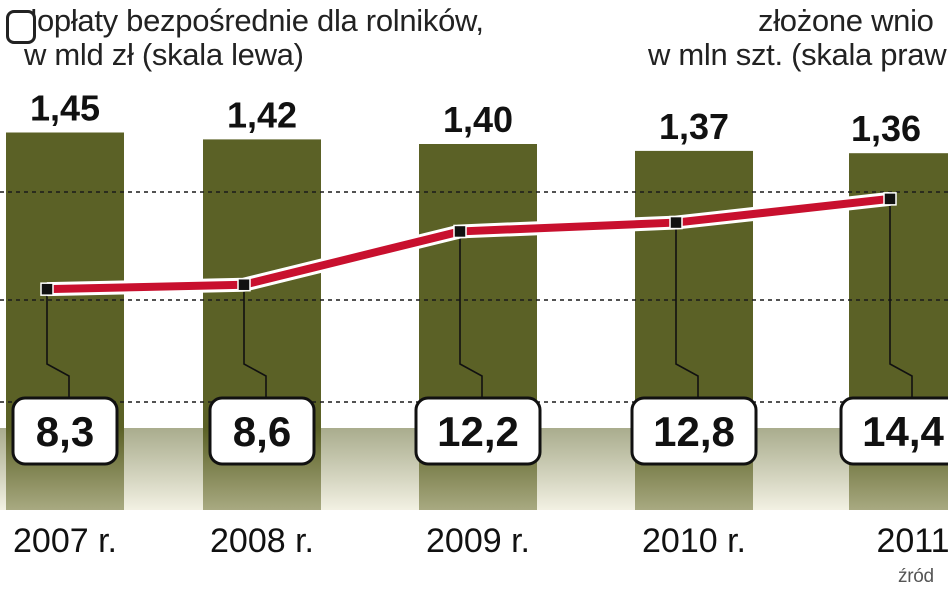 This screenshot has width=948, height=593. Describe the element at coordinates (886, 128) in the screenshot. I see `bar-label-4: 1,36` at that location.